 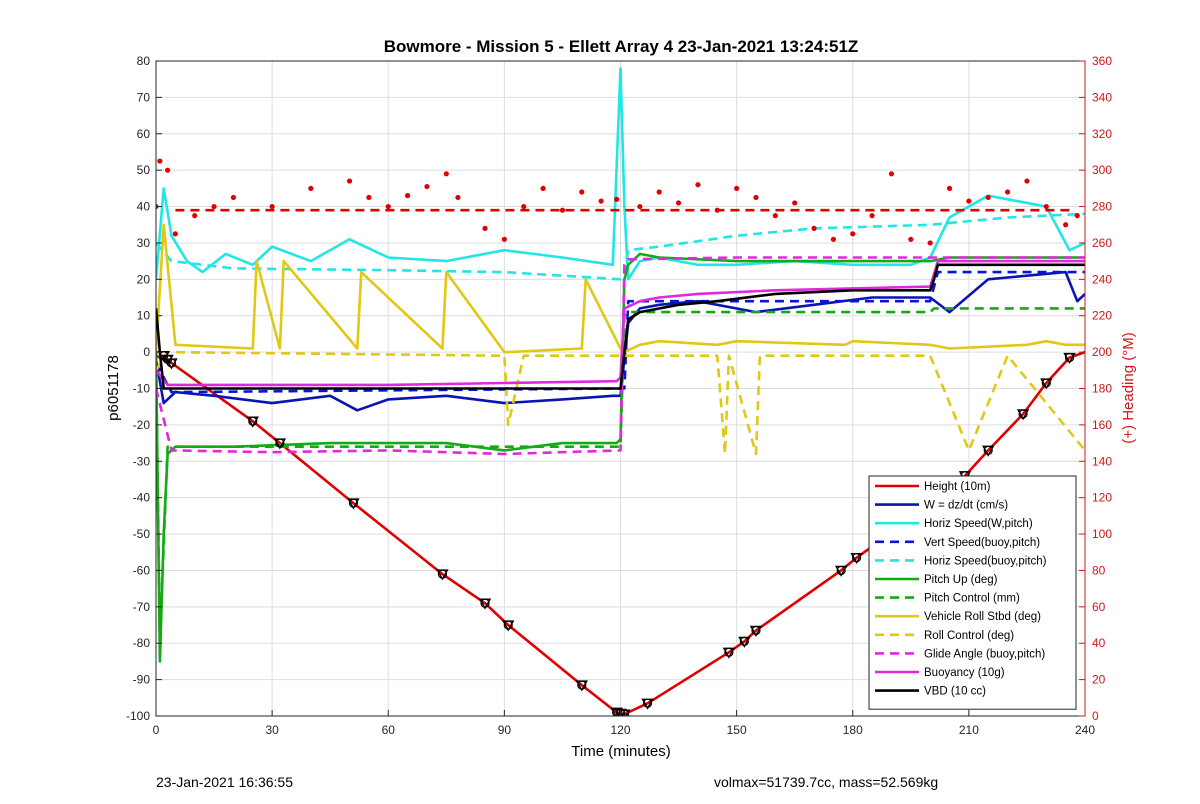 I want to click on legend-label: Height (10m), so click(x=957, y=487).